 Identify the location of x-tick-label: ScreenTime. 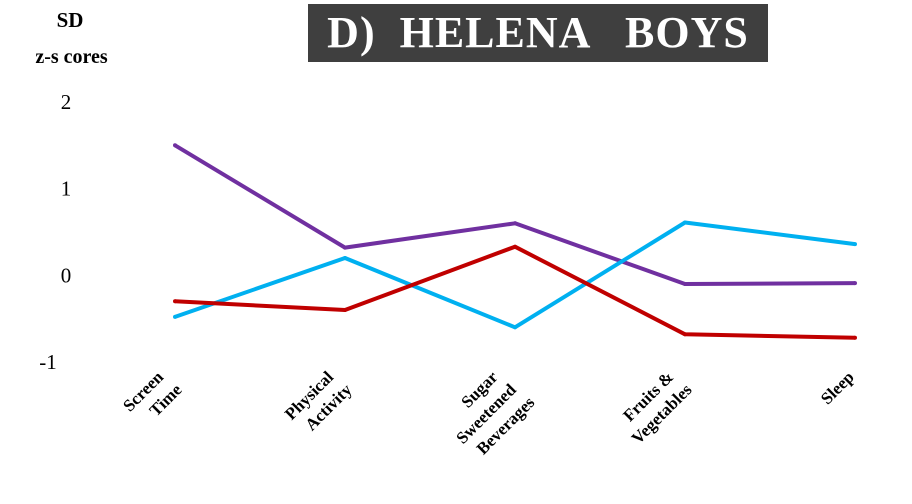
(152, 397).